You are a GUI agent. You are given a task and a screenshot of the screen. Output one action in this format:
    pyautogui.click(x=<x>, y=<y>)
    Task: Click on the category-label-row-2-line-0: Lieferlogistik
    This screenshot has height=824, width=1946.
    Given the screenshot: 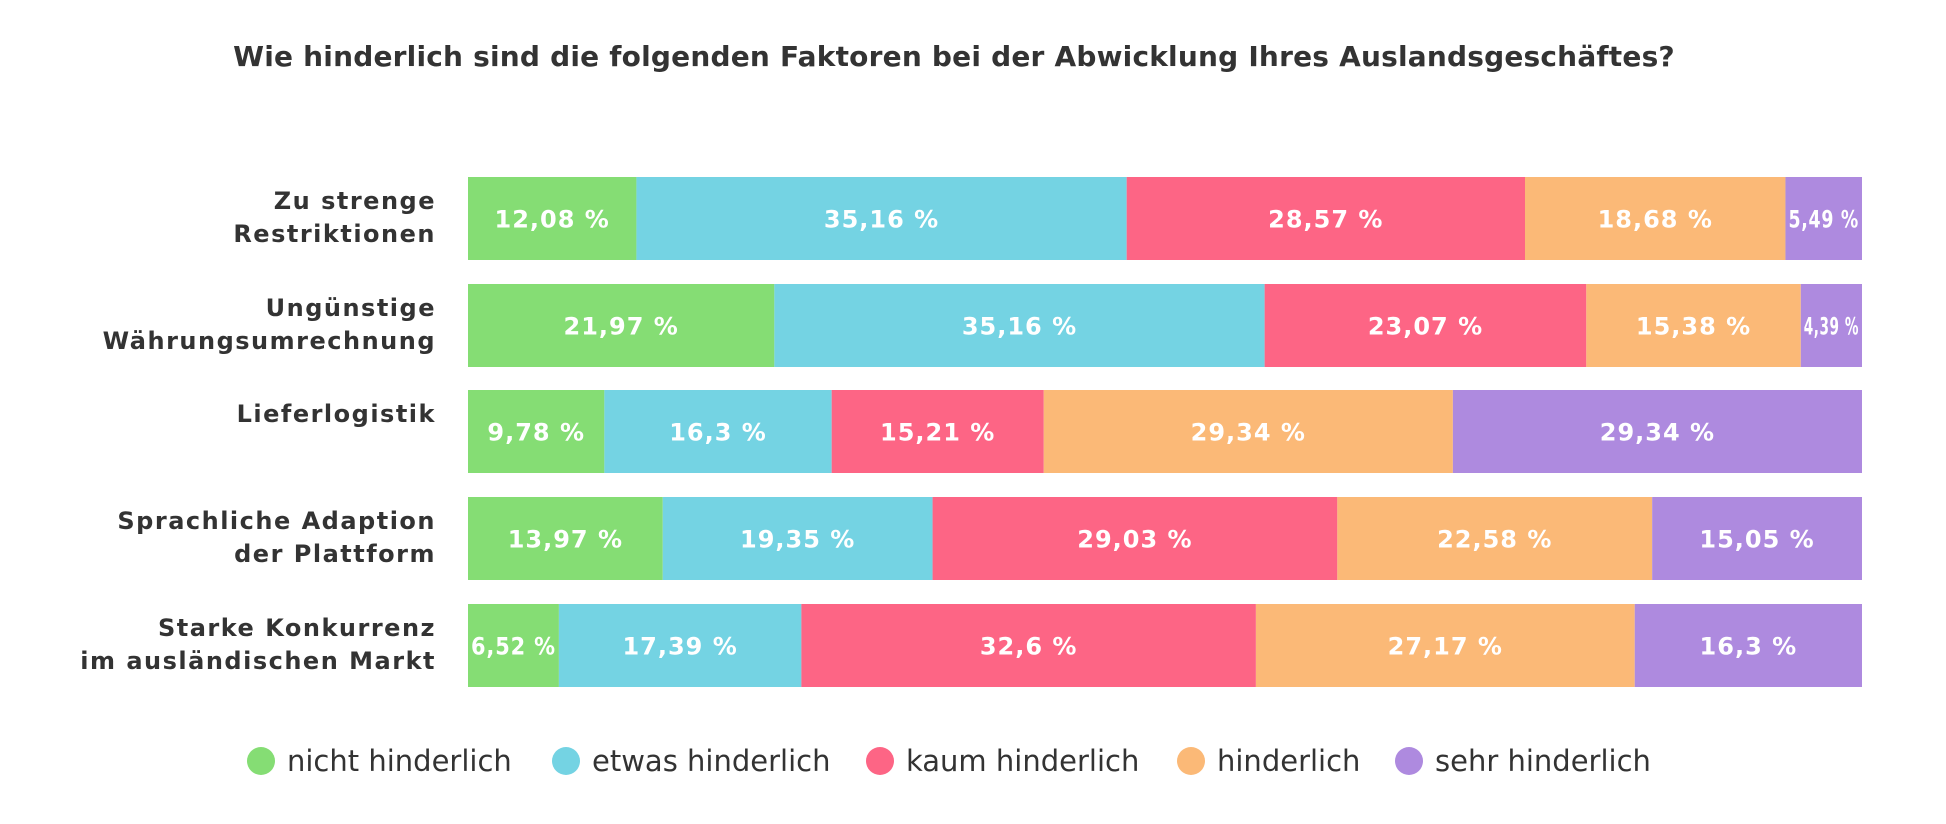 What is the action you would take?
    pyautogui.click(x=336, y=414)
    